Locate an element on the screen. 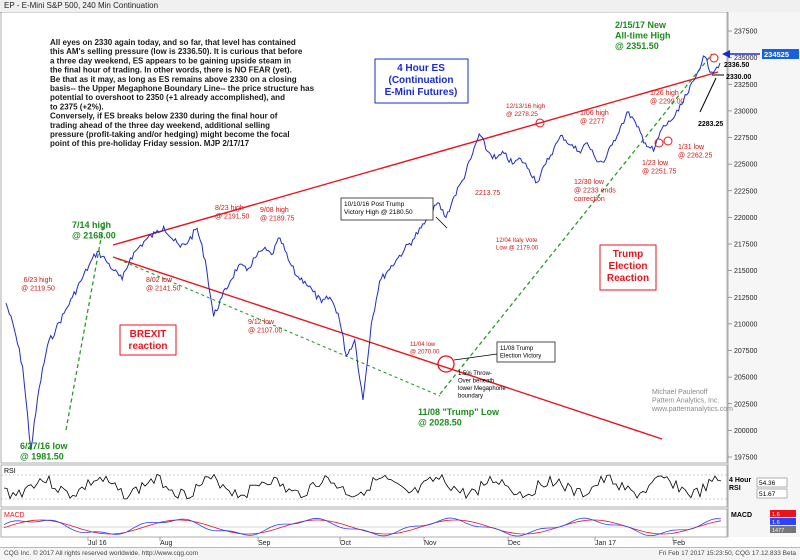 The image size is (800, 560). text-line: 6/27/16 low is located at coordinates (44, 446).